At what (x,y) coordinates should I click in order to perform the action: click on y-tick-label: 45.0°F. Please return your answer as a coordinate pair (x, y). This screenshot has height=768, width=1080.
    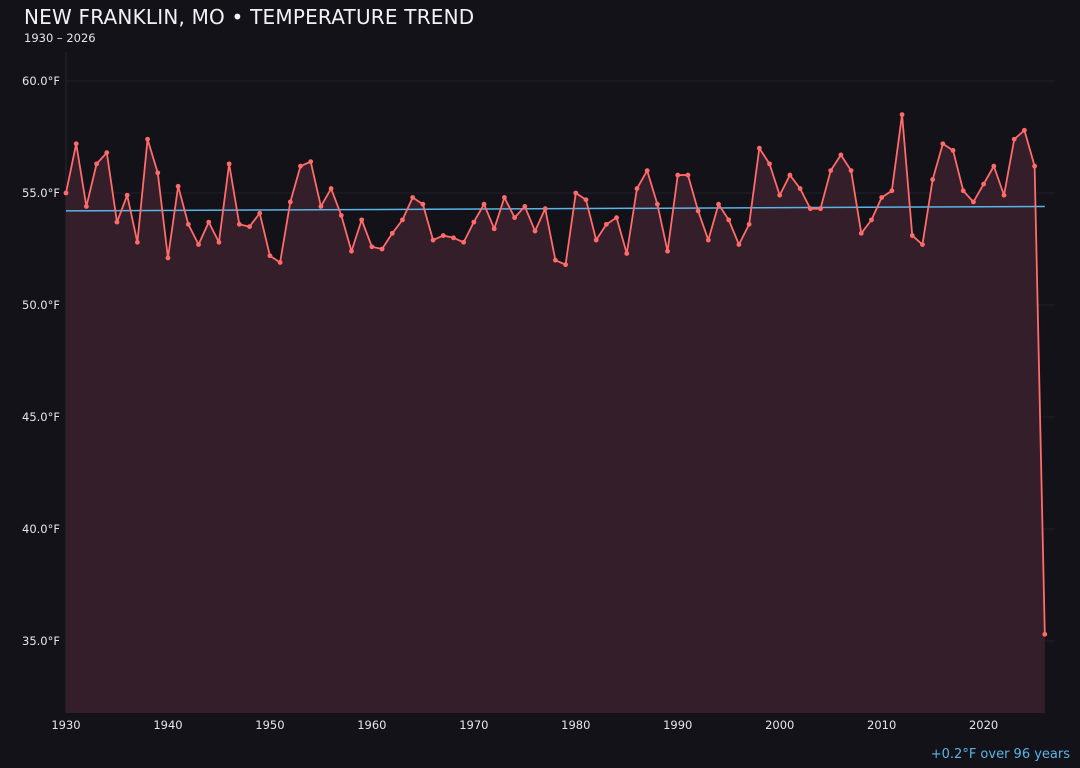
    Looking at the image, I should click on (41, 417).